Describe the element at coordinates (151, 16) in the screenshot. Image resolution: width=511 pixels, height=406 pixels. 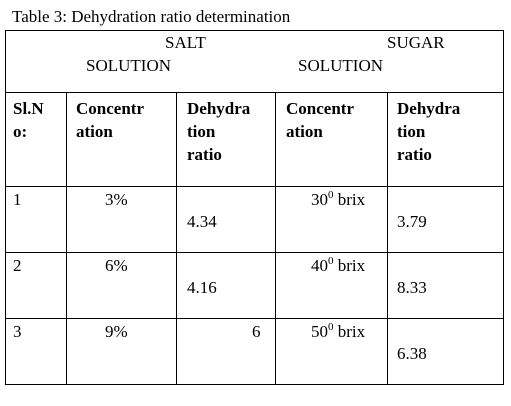
I see `table-caption: Table 3: Dehydration ratio determination` at that location.